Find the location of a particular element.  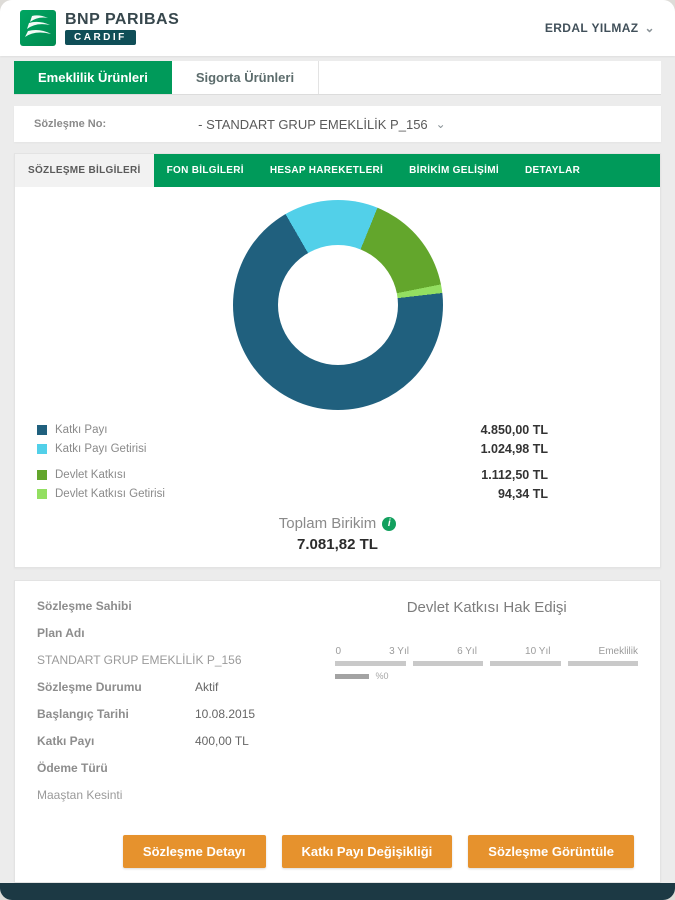

tab-fund-info: FON BİLGİLERİ is located at coordinates (205, 170).